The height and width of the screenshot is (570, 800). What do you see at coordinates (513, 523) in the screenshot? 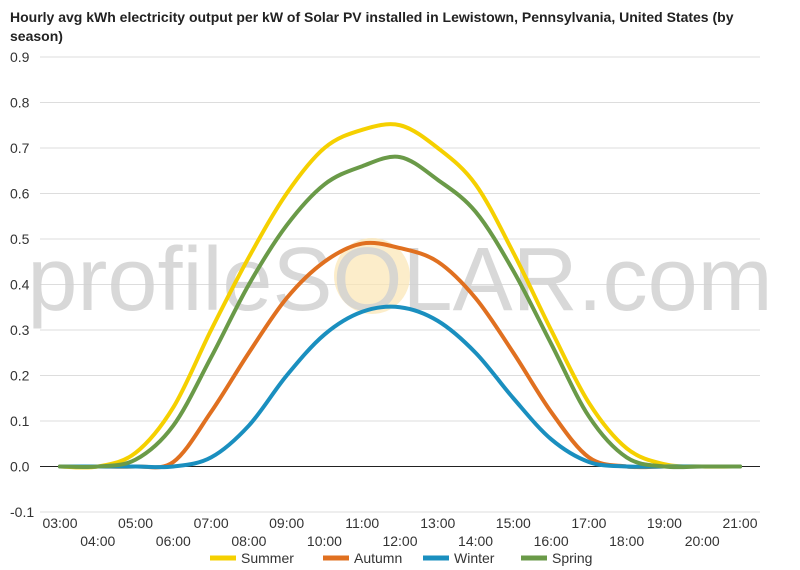
I see `x-tick-label: 15:00` at bounding box center [513, 523].